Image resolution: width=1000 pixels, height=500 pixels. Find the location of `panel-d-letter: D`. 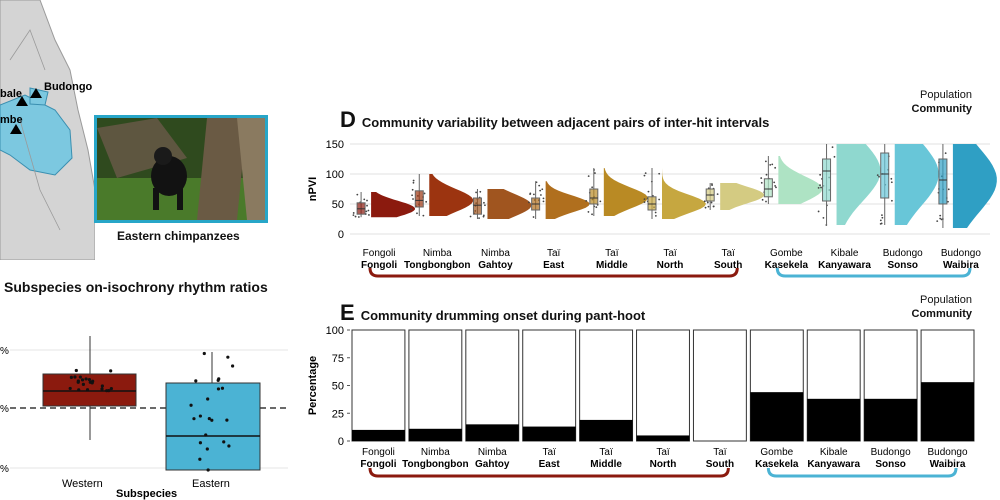

panel-d-letter: D is located at coordinates (348, 119).